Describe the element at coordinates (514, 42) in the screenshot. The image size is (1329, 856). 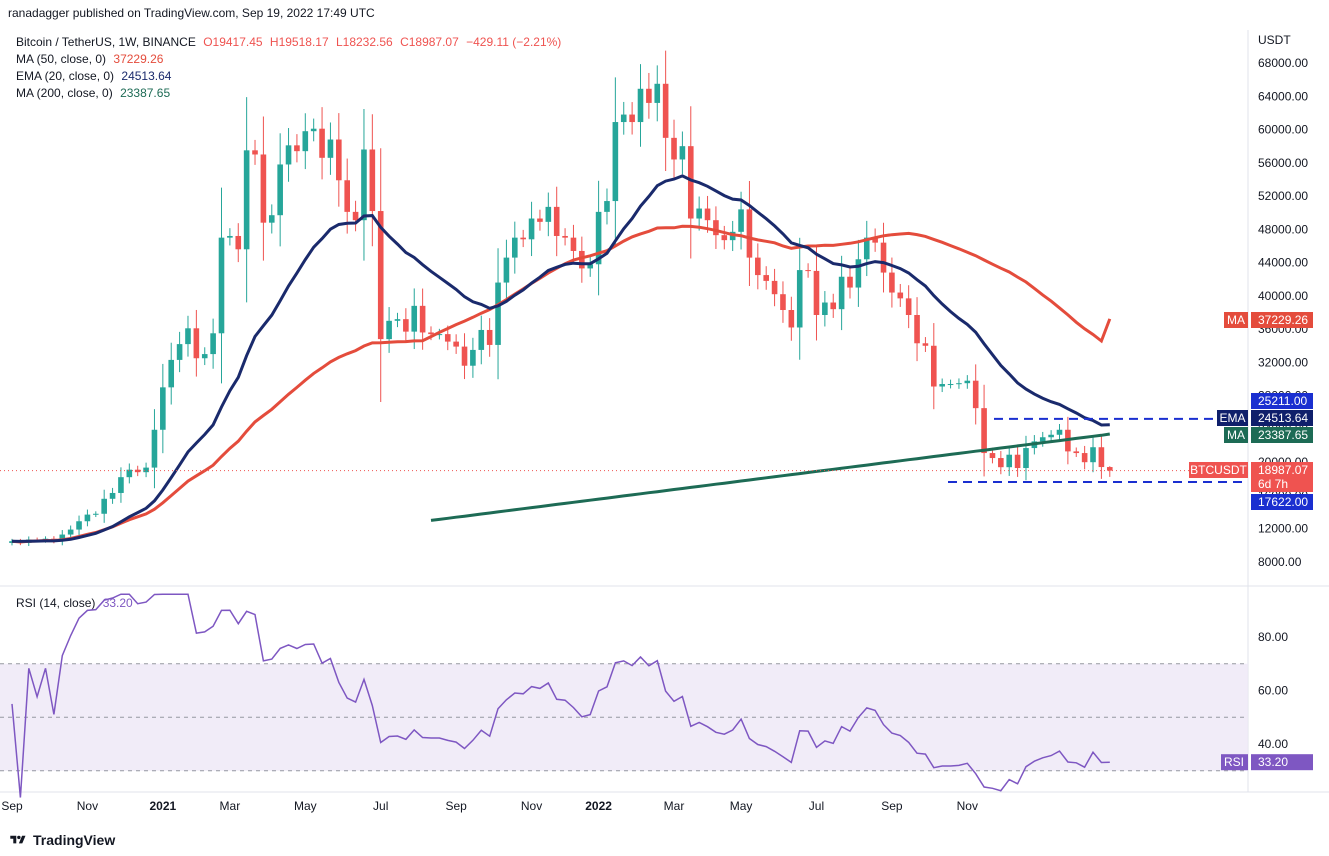
I see `change-value: −429.11 (−2.21%)` at that location.